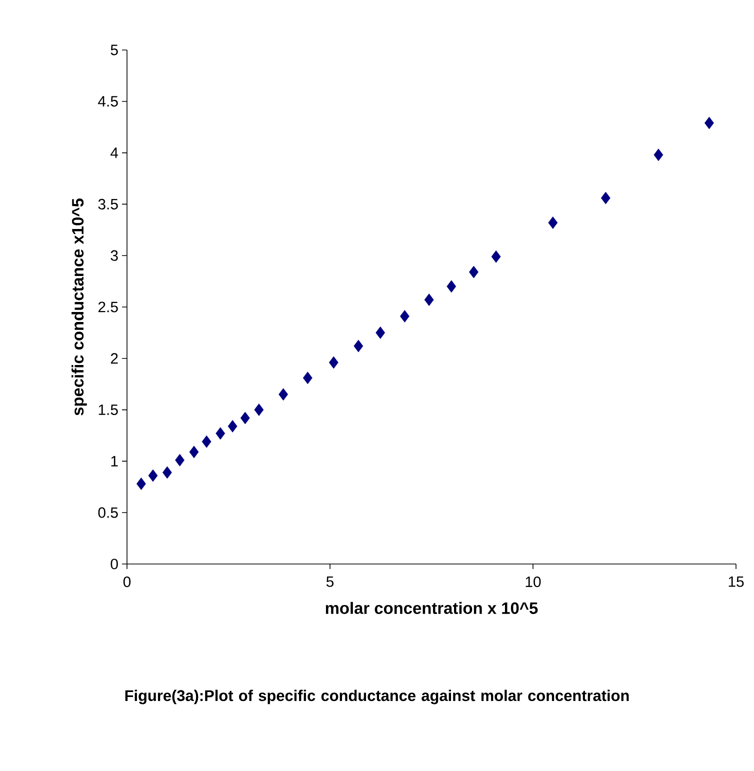 The image size is (754, 771). I want to click on x-tick-label: 5, so click(330, 581).